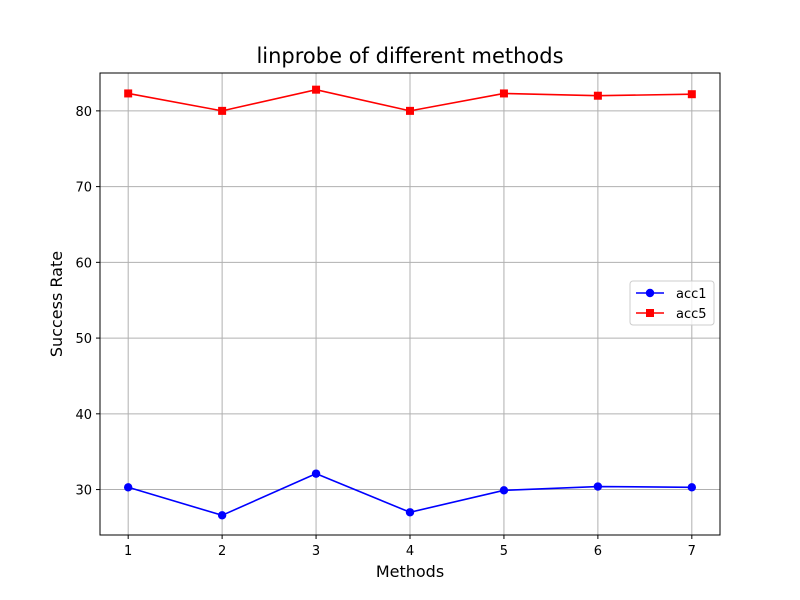  Describe the element at coordinates (83, 339) in the screenshot. I see `y-tick-label: 50` at that location.